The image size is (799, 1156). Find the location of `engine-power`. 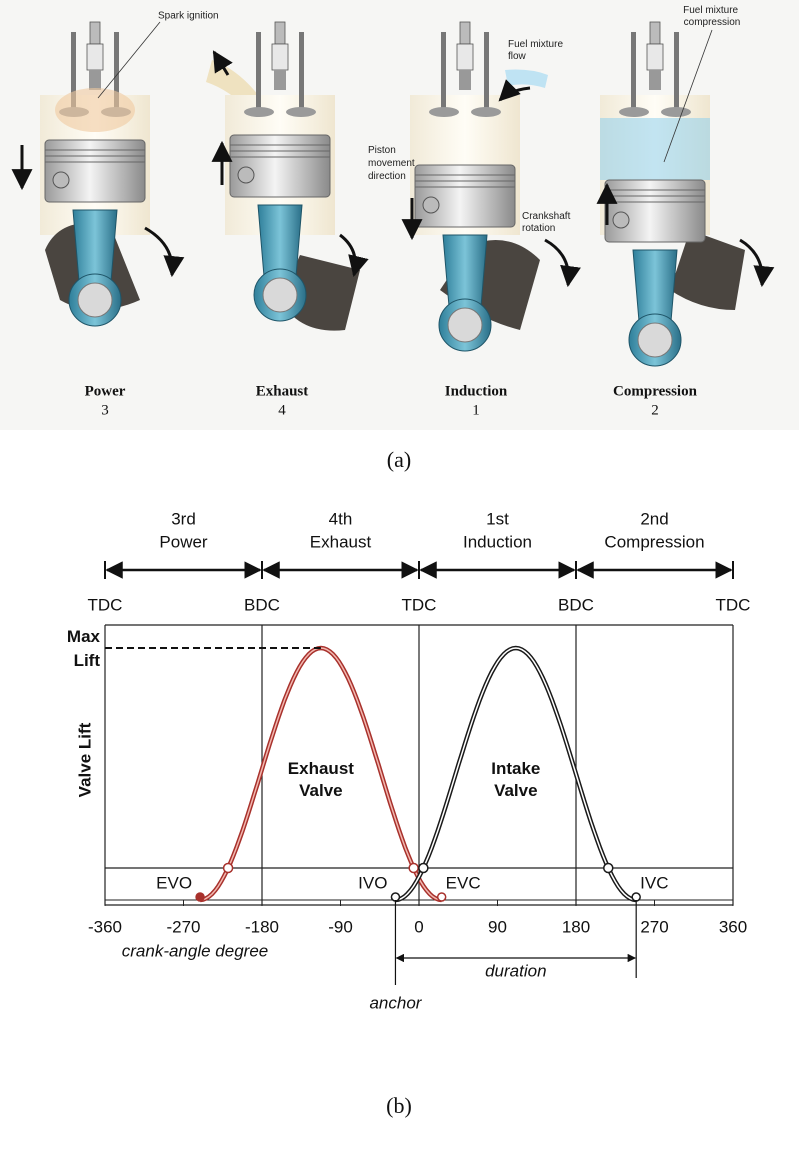

engine-power is located at coordinates (98, 174).